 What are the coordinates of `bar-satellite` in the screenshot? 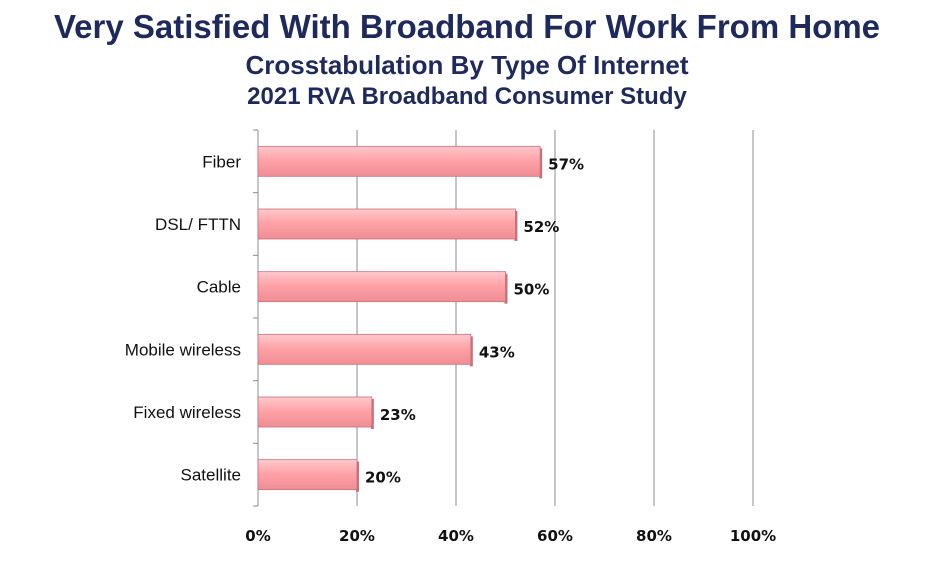 It's located at (307, 475).